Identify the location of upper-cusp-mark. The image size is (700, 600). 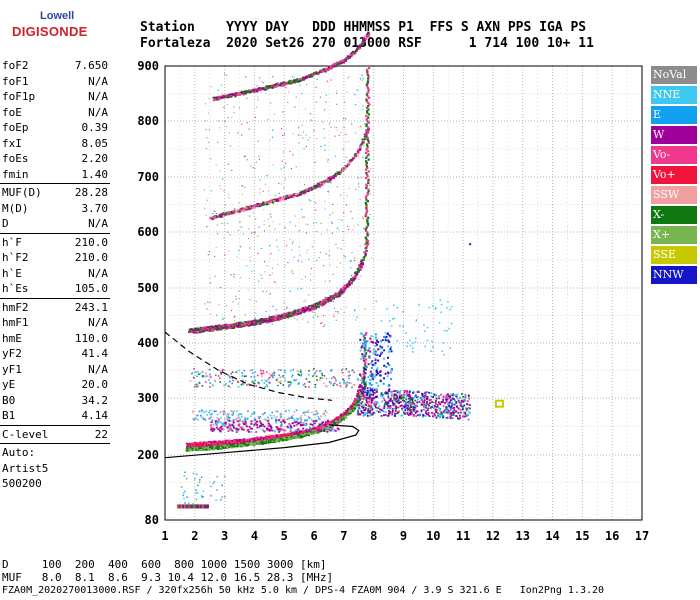
(368, 132).